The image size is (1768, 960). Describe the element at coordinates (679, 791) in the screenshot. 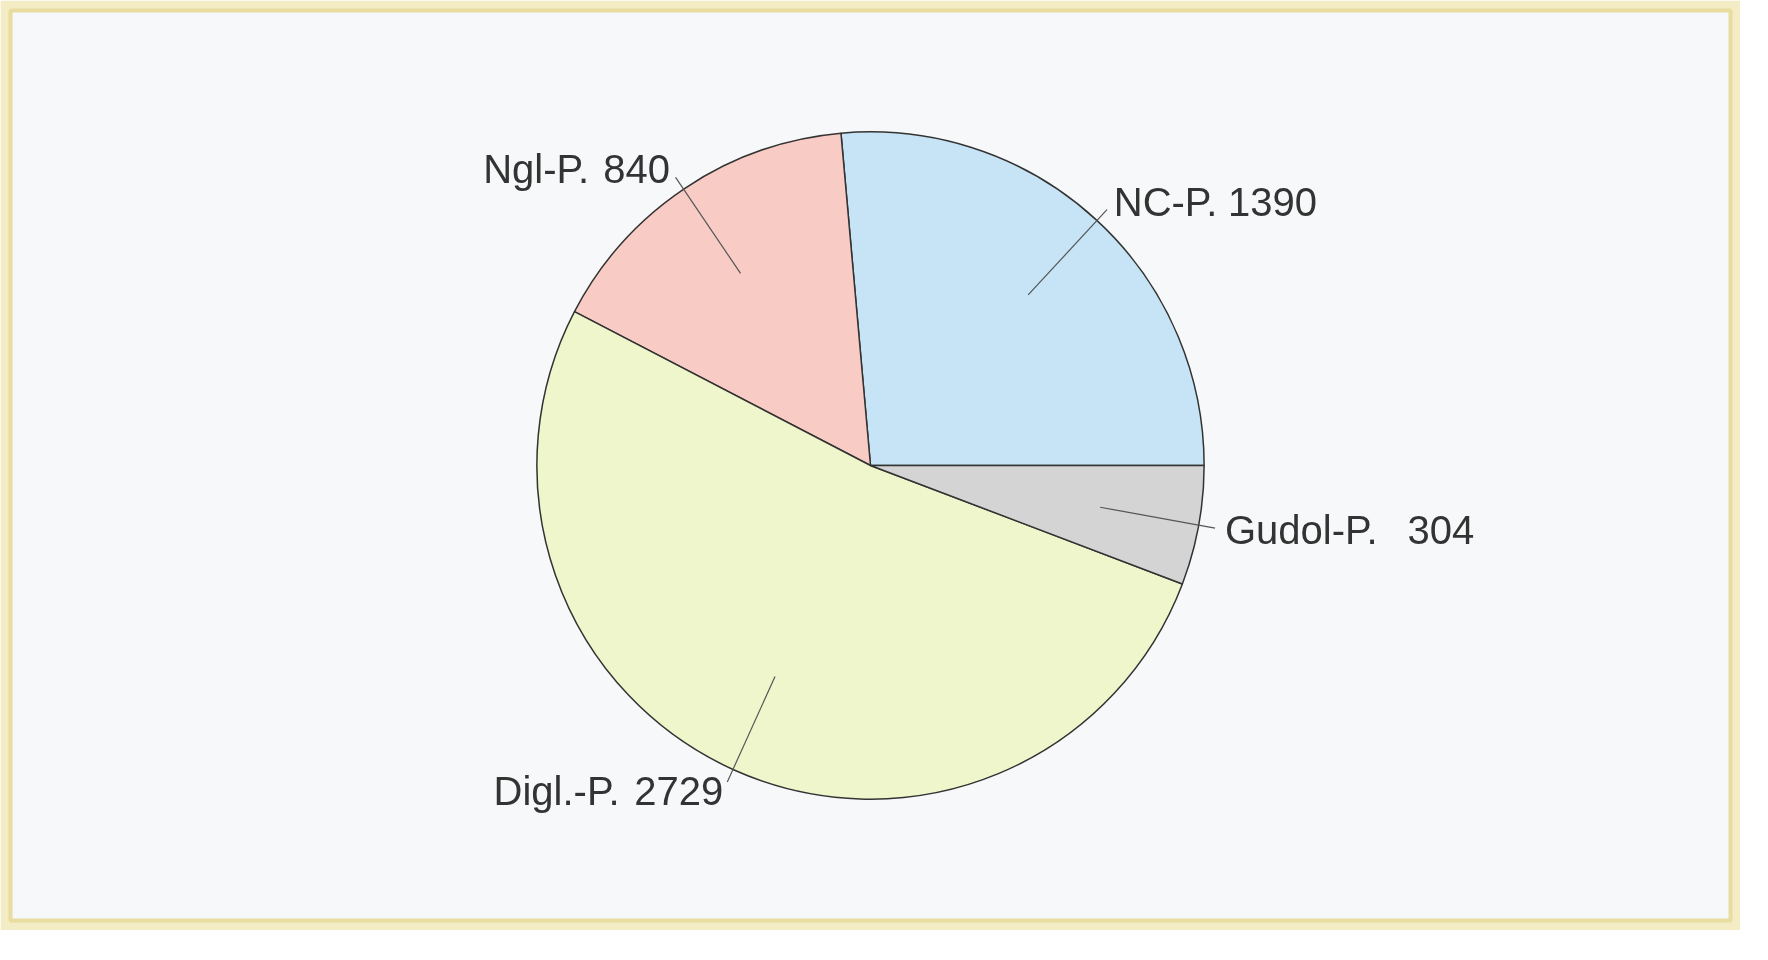

I see `data-label: 2729` at that location.